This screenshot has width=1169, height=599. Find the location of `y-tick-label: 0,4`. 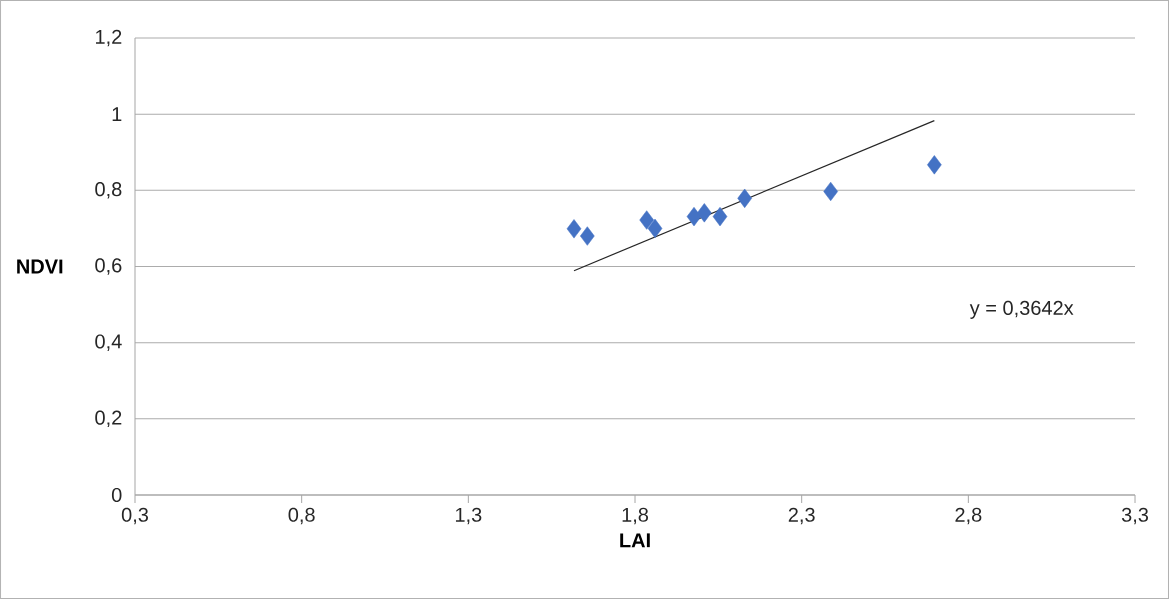

y-tick-label: 0,4 is located at coordinates (108, 342).